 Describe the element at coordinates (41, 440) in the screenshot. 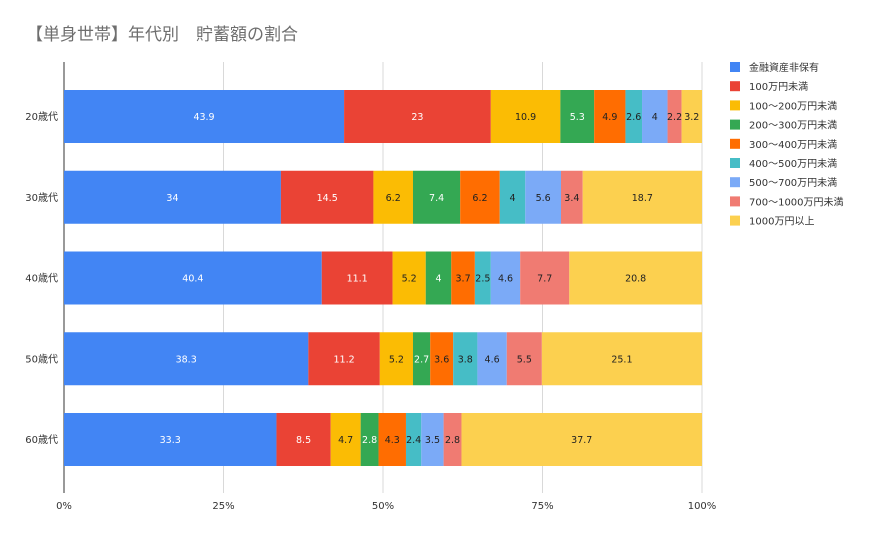

I see `category-label: 60歳代` at that location.